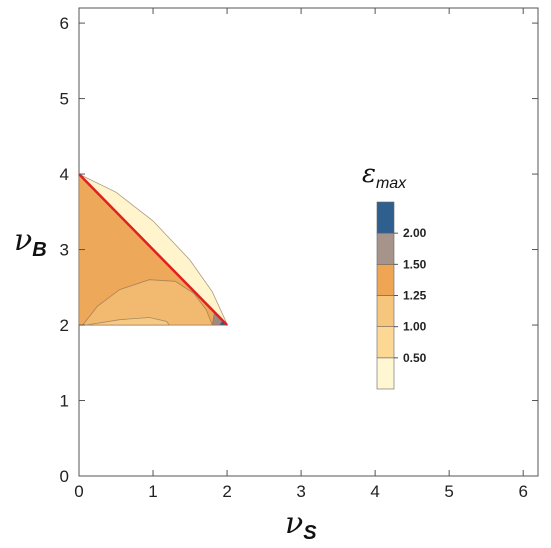  I want to click on x-tick-label: 1, so click(152, 491).